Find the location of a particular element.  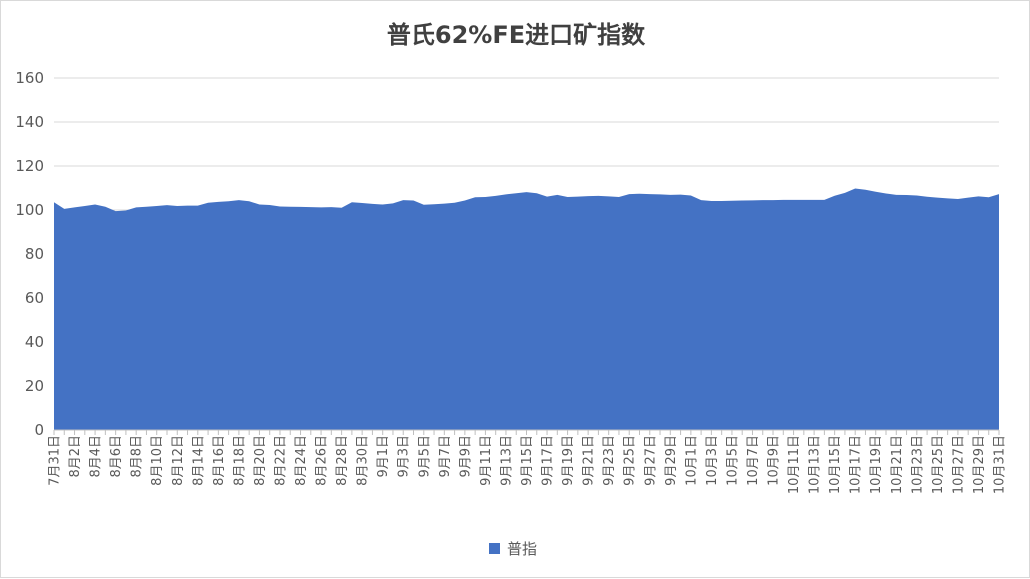

x-tick-label: 9月19日 is located at coordinates (568, 460).